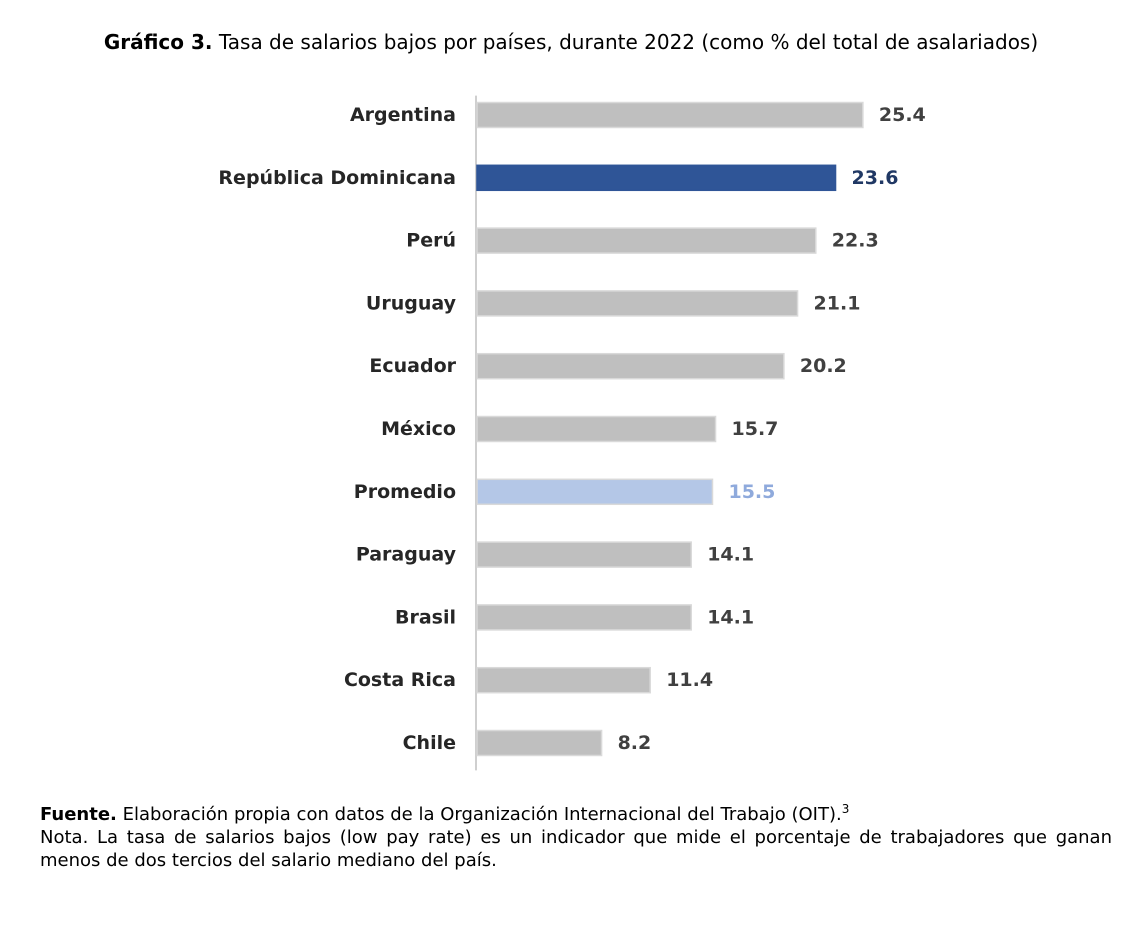 This screenshot has height=932, width=1142. What do you see at coordinates (406, 555) in the screenshot?
I see `category-label-paraguay: Paraguay` at bounding box center [406, 555].